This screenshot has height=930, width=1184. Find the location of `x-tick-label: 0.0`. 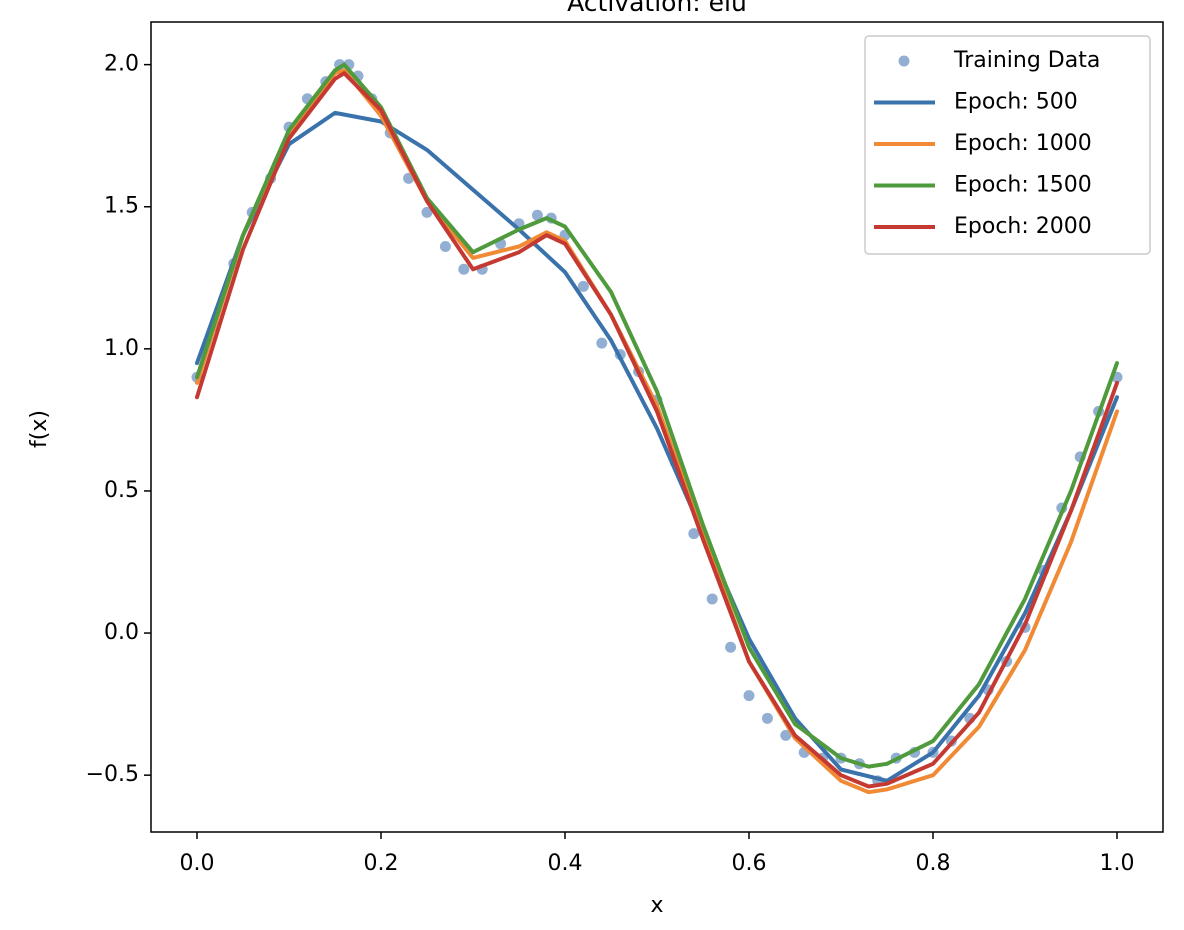

x-tick-label: 0.0 is located at coordinates (197, 863).